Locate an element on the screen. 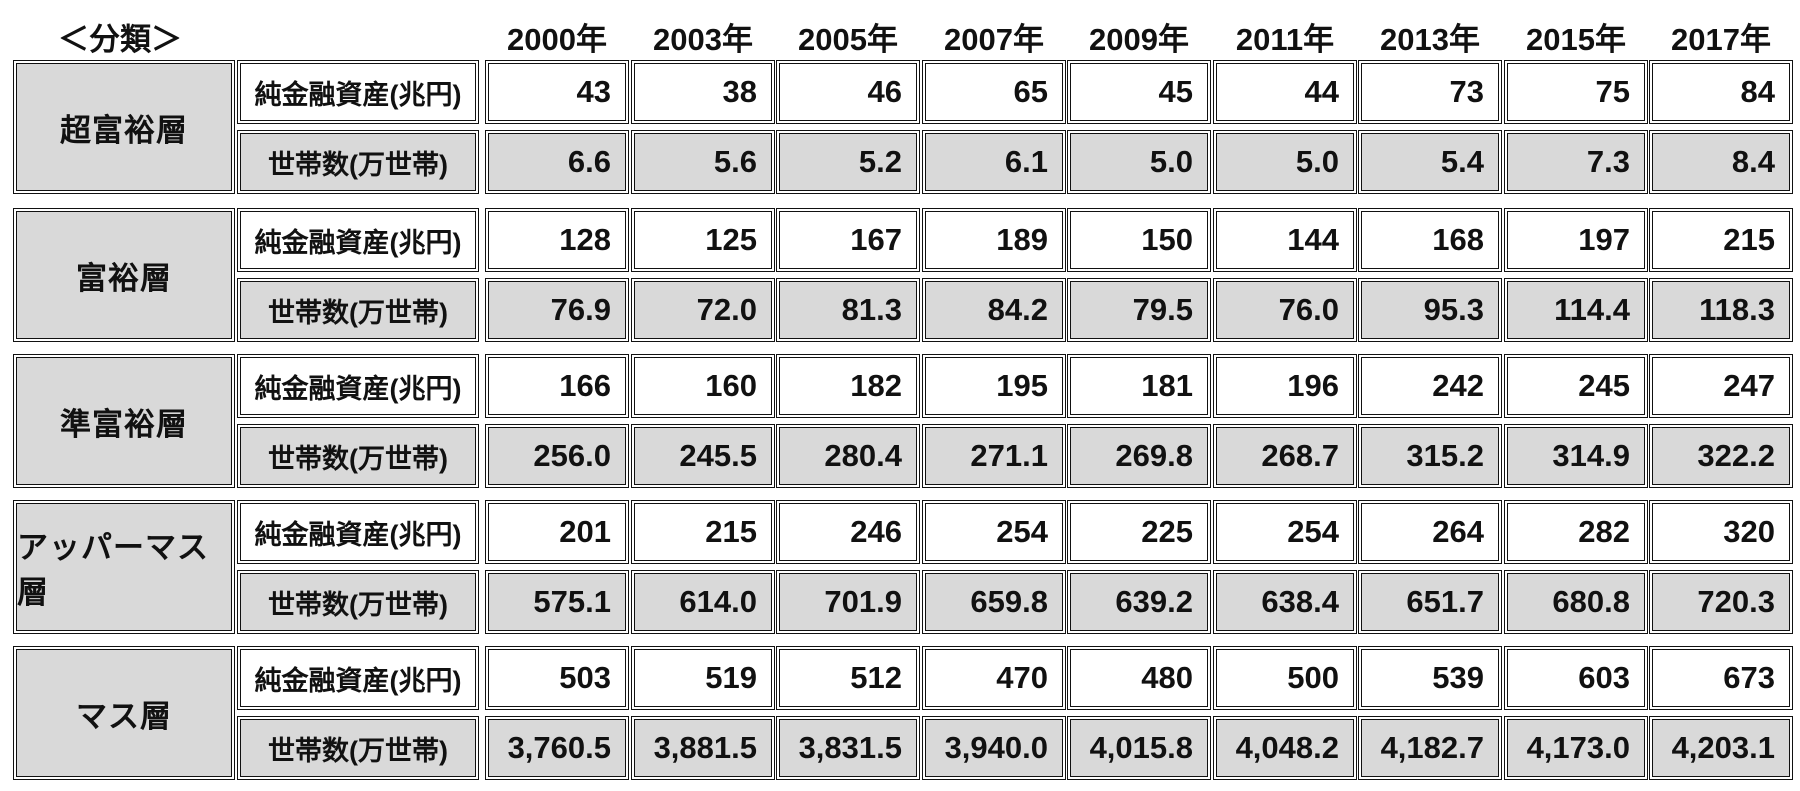 The height and width of the screenshot is (791, 1800). asset-value-cell: 539 is located at coordinates (1430, 678).